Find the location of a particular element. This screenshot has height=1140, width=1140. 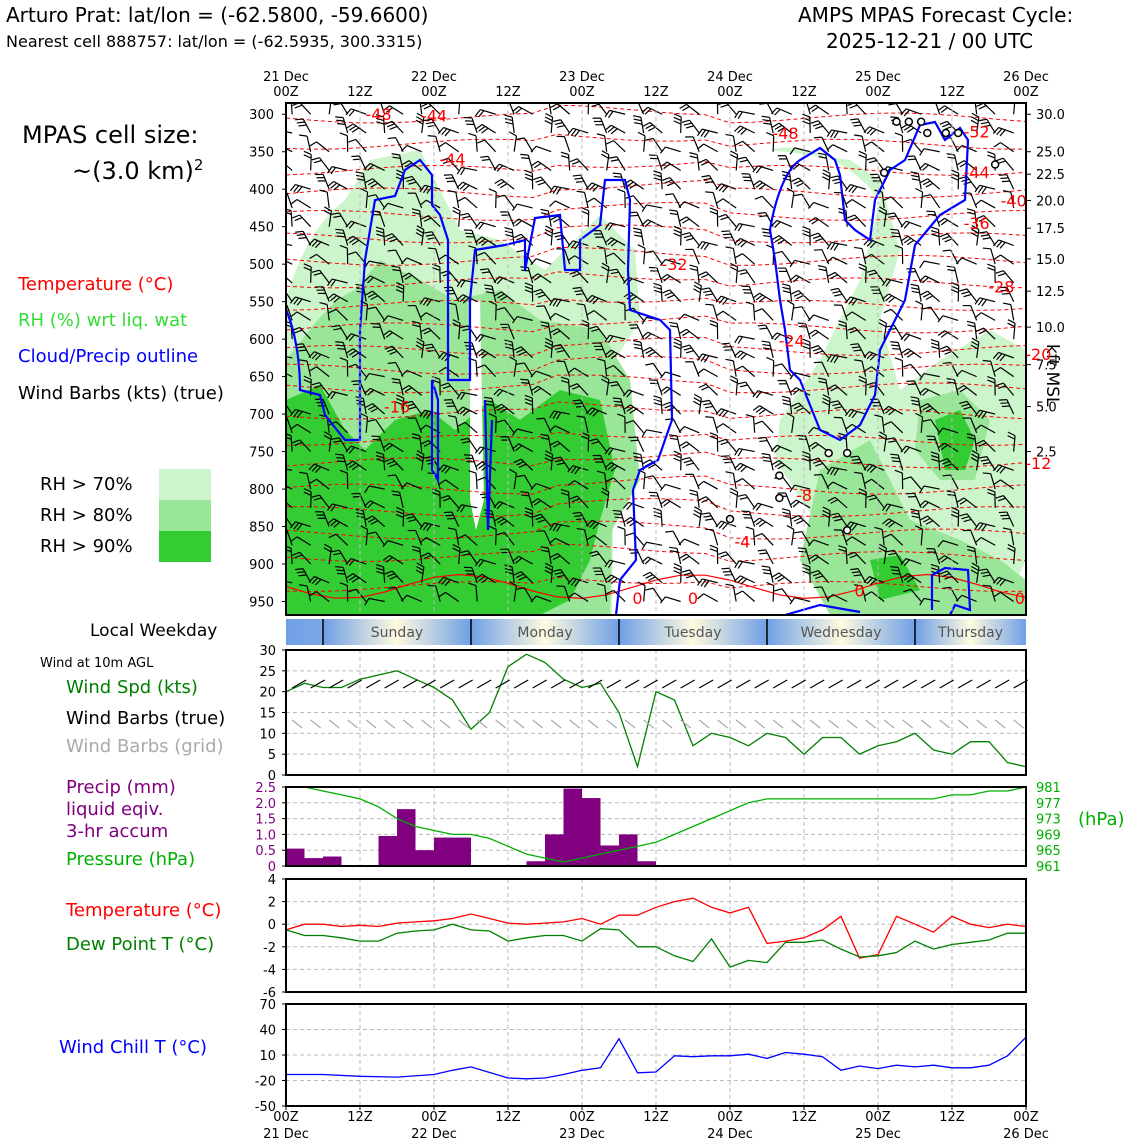

temperature-label: 0 is located at coordinates (637, 598).